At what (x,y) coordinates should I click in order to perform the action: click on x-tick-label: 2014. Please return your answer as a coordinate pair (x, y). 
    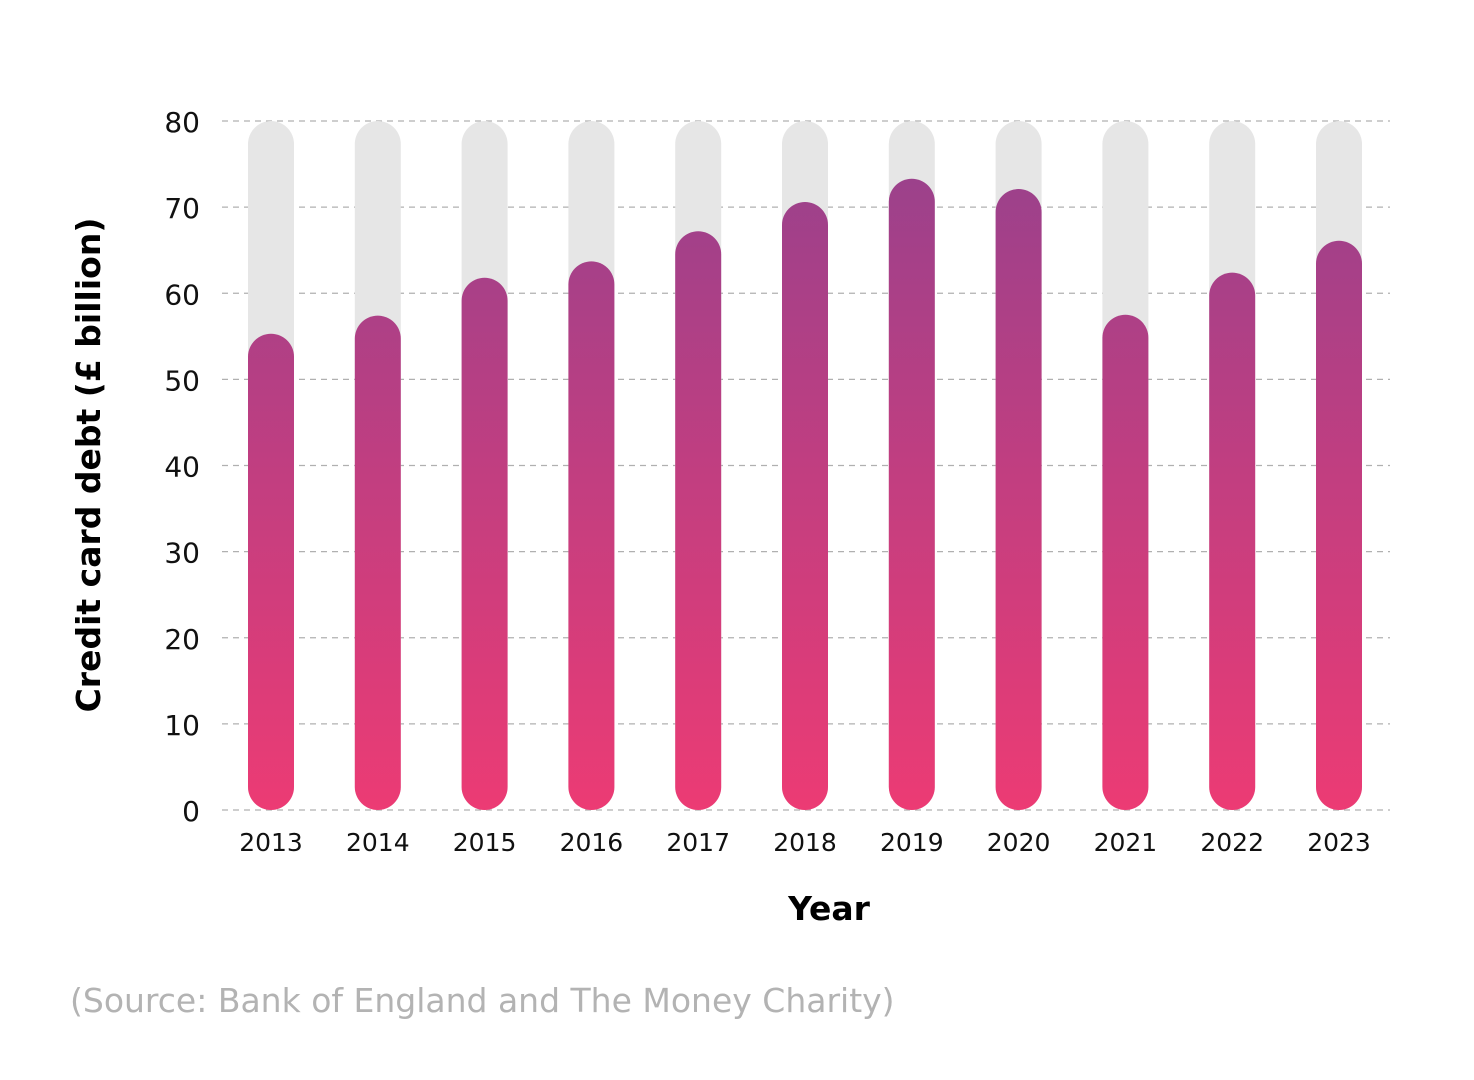
    Looking at the image, I should click on (378, 842).